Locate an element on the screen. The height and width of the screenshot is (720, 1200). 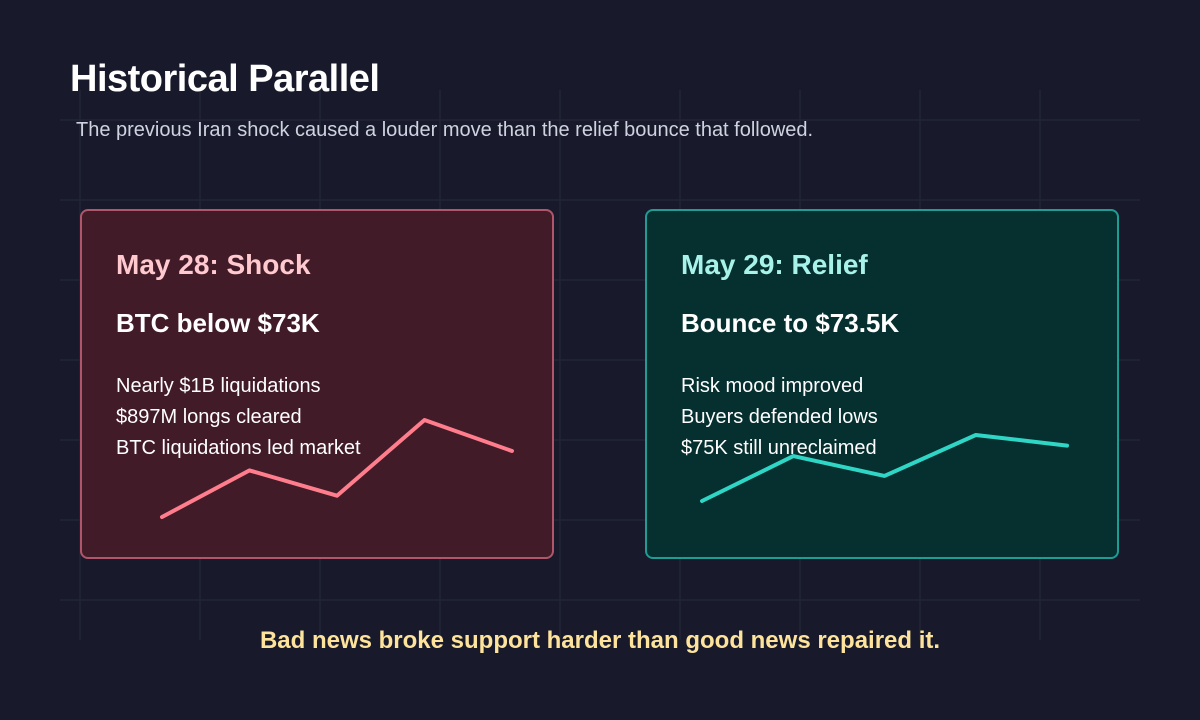
relief-card-point: Risk mood improved is located at coordinates (772, 386).